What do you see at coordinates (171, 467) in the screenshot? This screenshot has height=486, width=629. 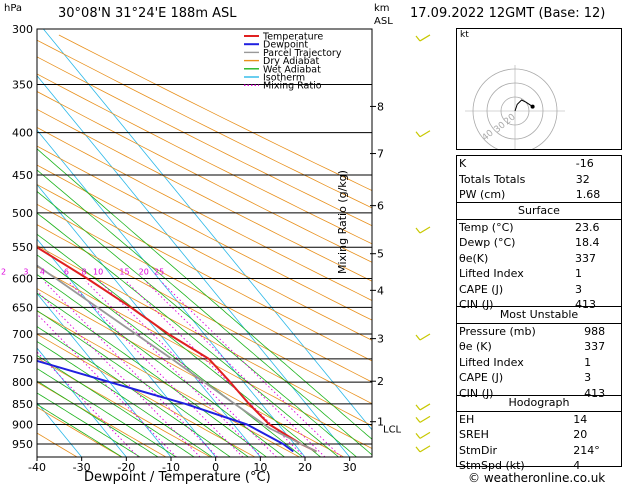 I see `x-tick-label: -10` at bounding box center [171, 467].